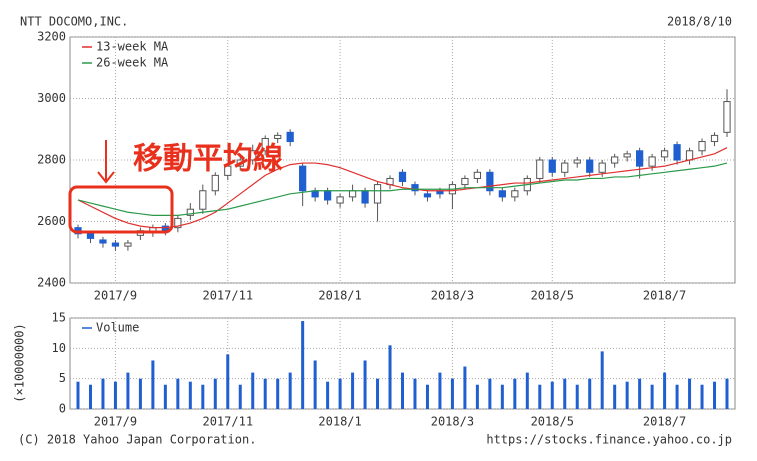 This screenshot has width=757, height=461. Describe the element at coordinates (132, 63) in the screenshot. I see `legend-label: 26-week MA` at that location.